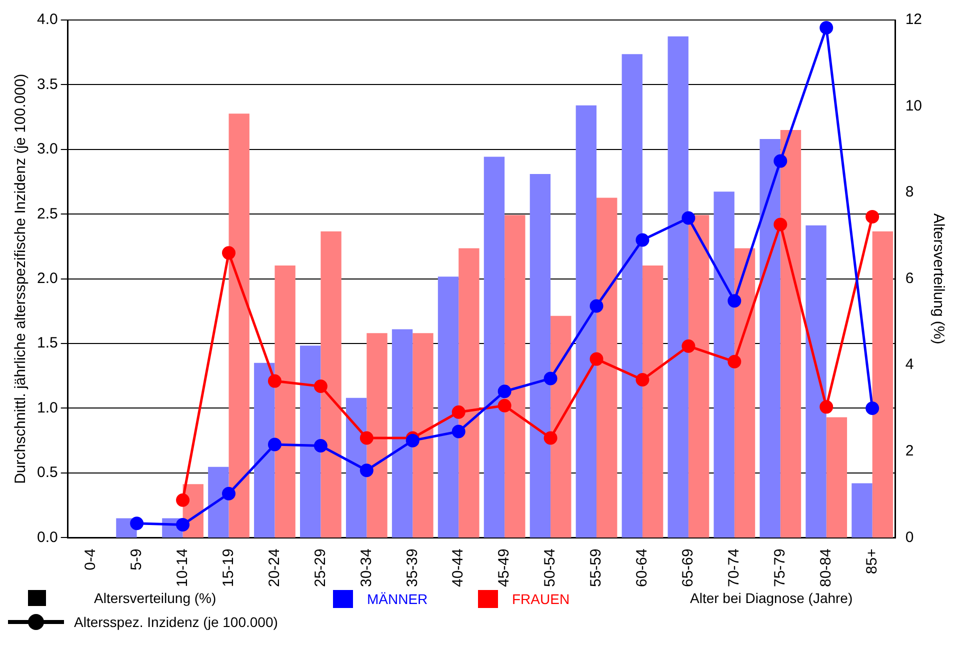 Image resolution: width=963 pixels, height=646 pixels. What do you see at coordinates (136, 559) in the screenshot?
I see `x-tick-label: 5-9` at bounding box center [136, 559].